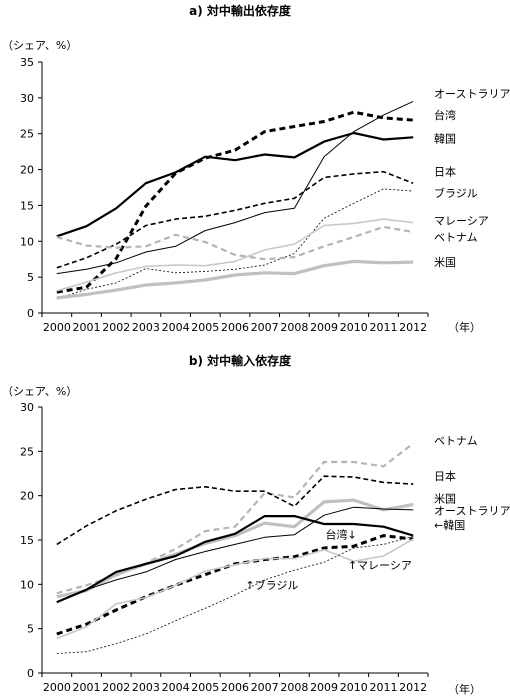 This screenshot has width=510, height=700. I want to click on chart-a-y-tick-label: 0, so click(30, 313).